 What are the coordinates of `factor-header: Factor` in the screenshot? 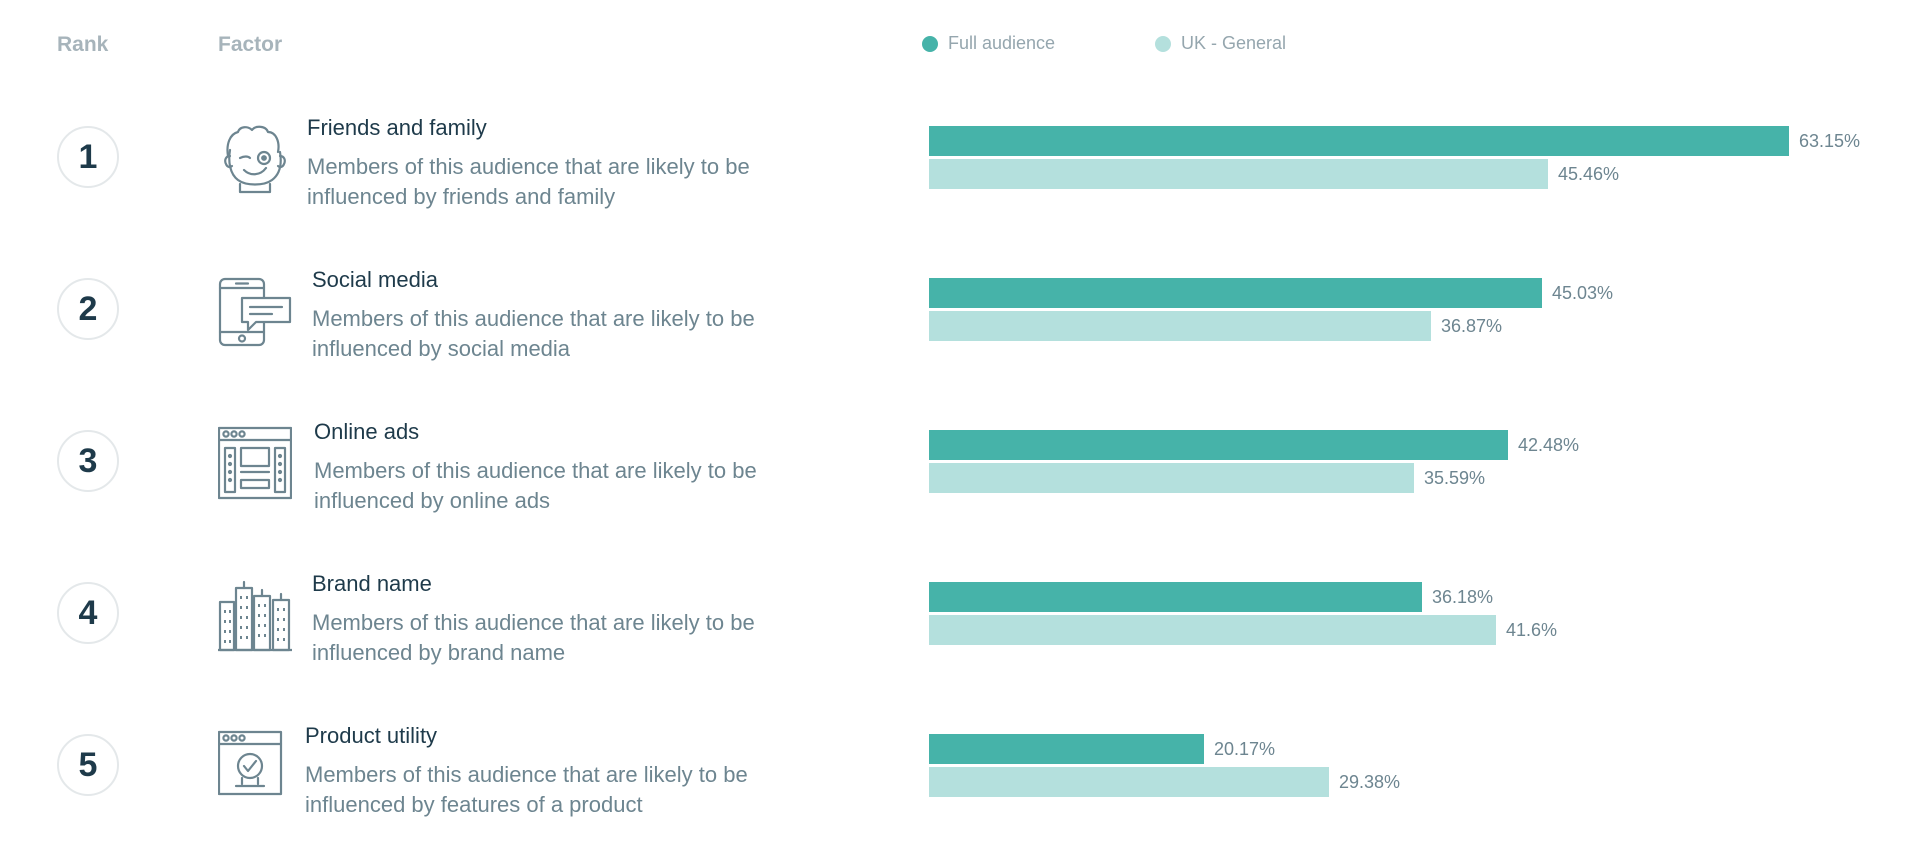 It's located at (250, 44).